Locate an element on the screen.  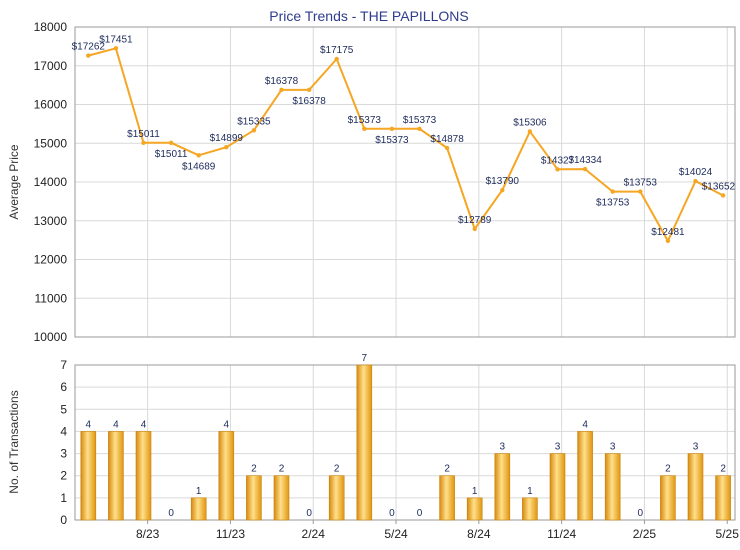
transactions-y-tick-label: 0 is located at coordinates (63, 520).